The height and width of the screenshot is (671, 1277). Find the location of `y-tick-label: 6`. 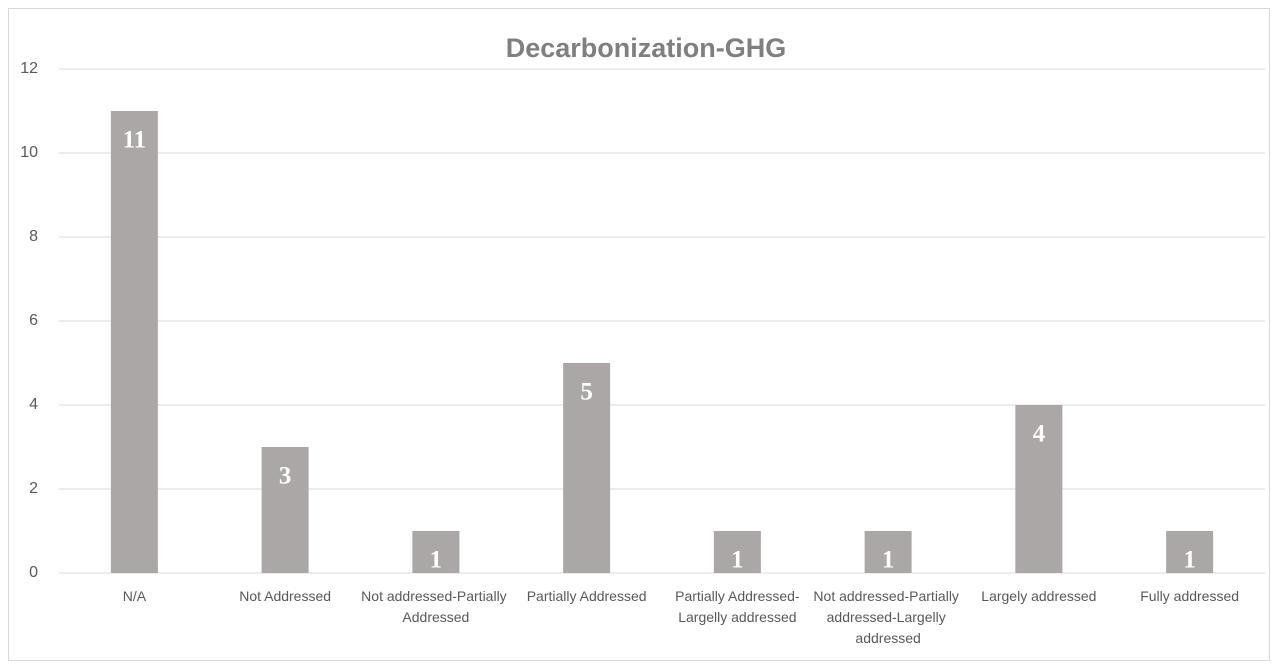

y-tick-label: 6 is located at coordinates (33, 320).